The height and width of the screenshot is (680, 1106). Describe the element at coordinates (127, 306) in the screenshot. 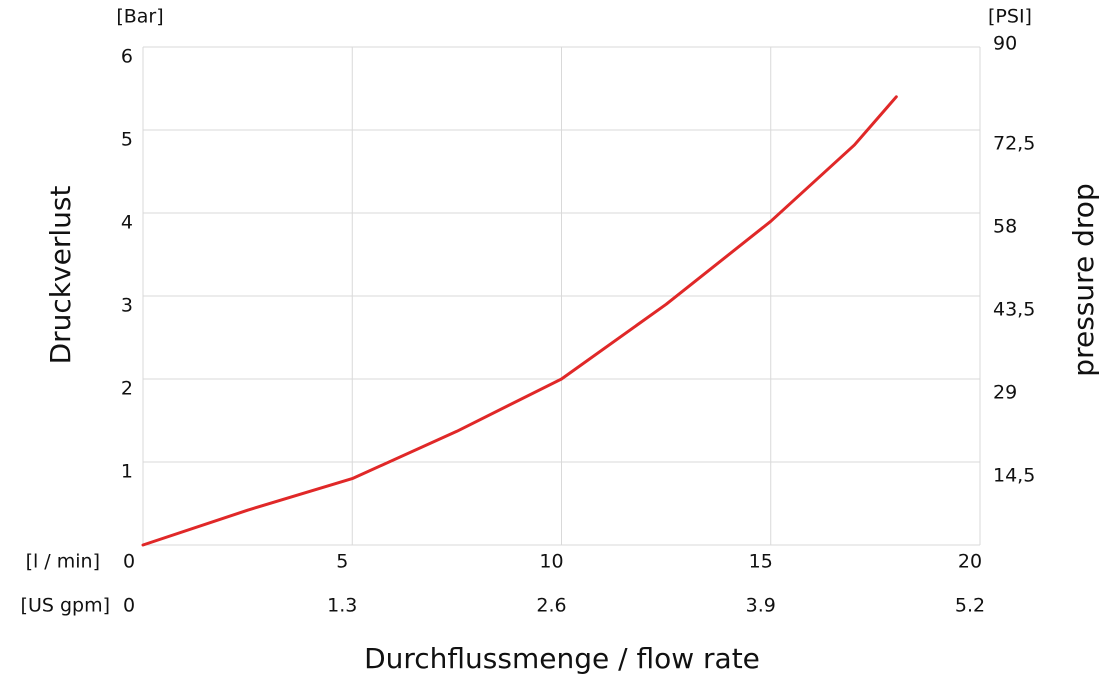

I see `y-tick-label: 3` at that location.